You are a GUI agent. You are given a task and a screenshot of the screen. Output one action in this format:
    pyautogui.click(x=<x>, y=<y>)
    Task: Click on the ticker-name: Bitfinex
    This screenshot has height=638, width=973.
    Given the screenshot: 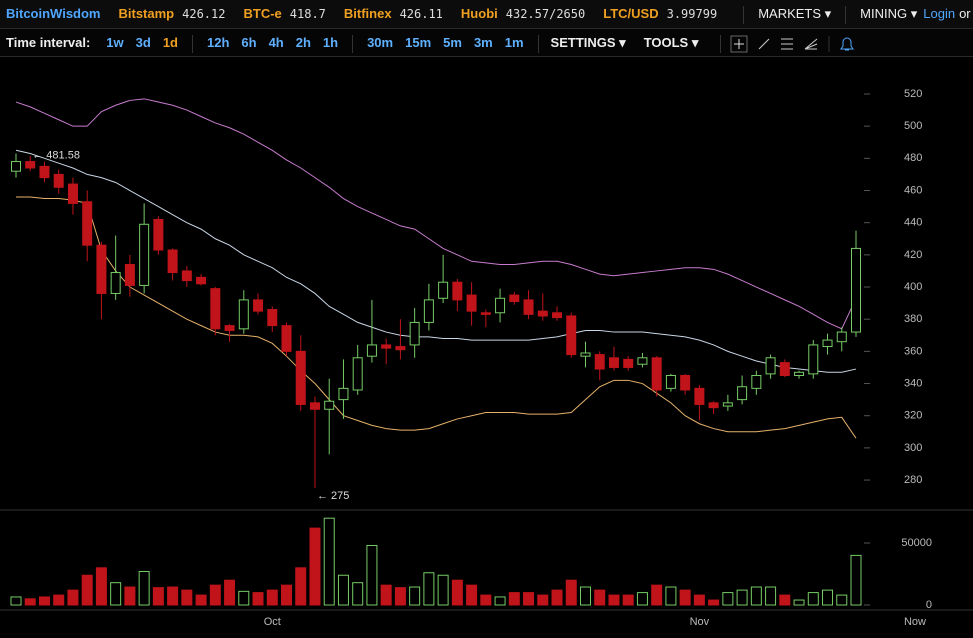 What is the action you would take?
    pyautogui.click(x=367, y=13)
    